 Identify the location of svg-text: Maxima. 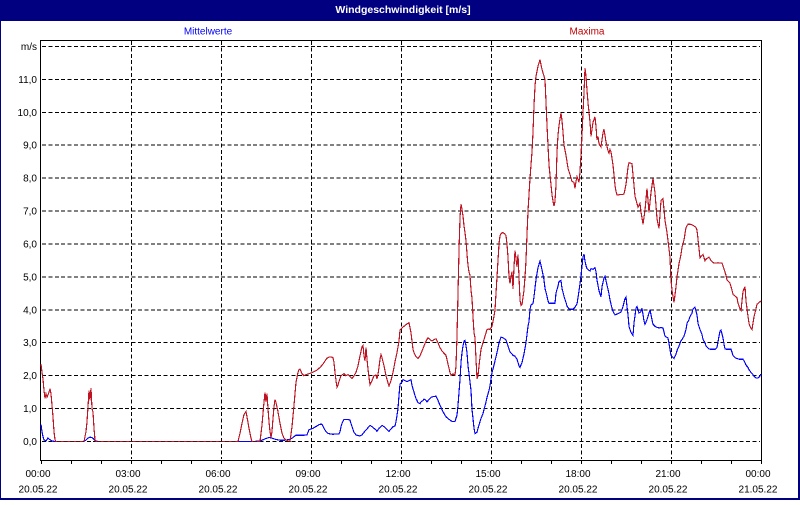
(586, 32).